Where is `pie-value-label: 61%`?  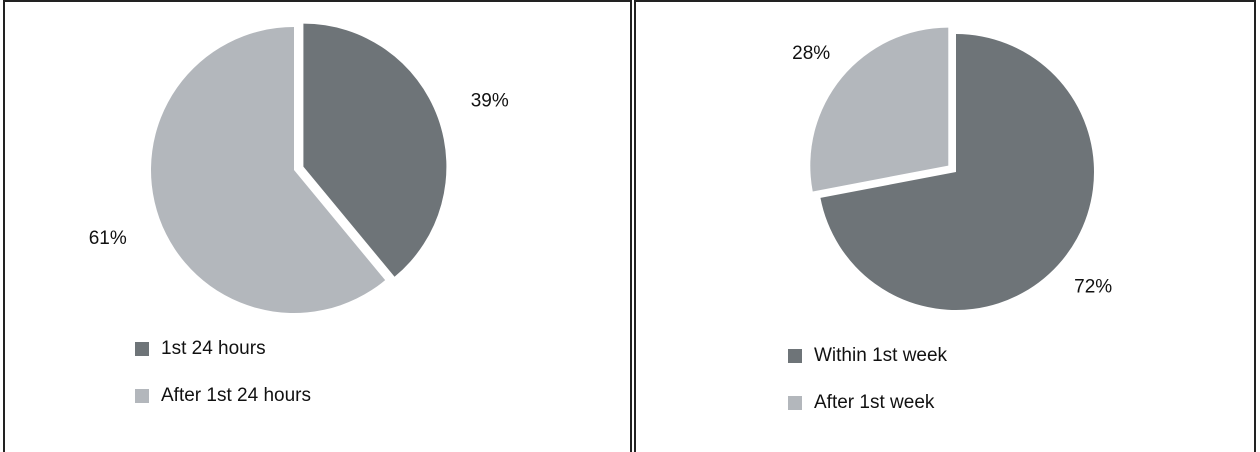 pie-value-label: 61% is located at coordinates (108, 238).